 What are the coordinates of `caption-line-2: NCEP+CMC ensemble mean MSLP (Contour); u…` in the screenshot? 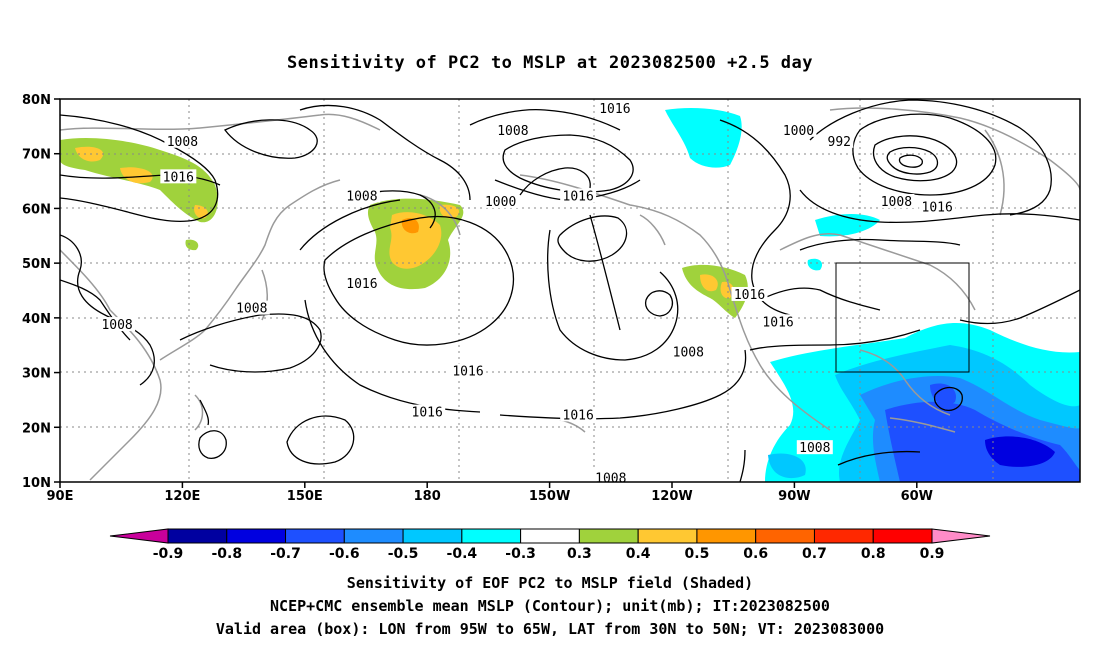 It's located at (550, 606).